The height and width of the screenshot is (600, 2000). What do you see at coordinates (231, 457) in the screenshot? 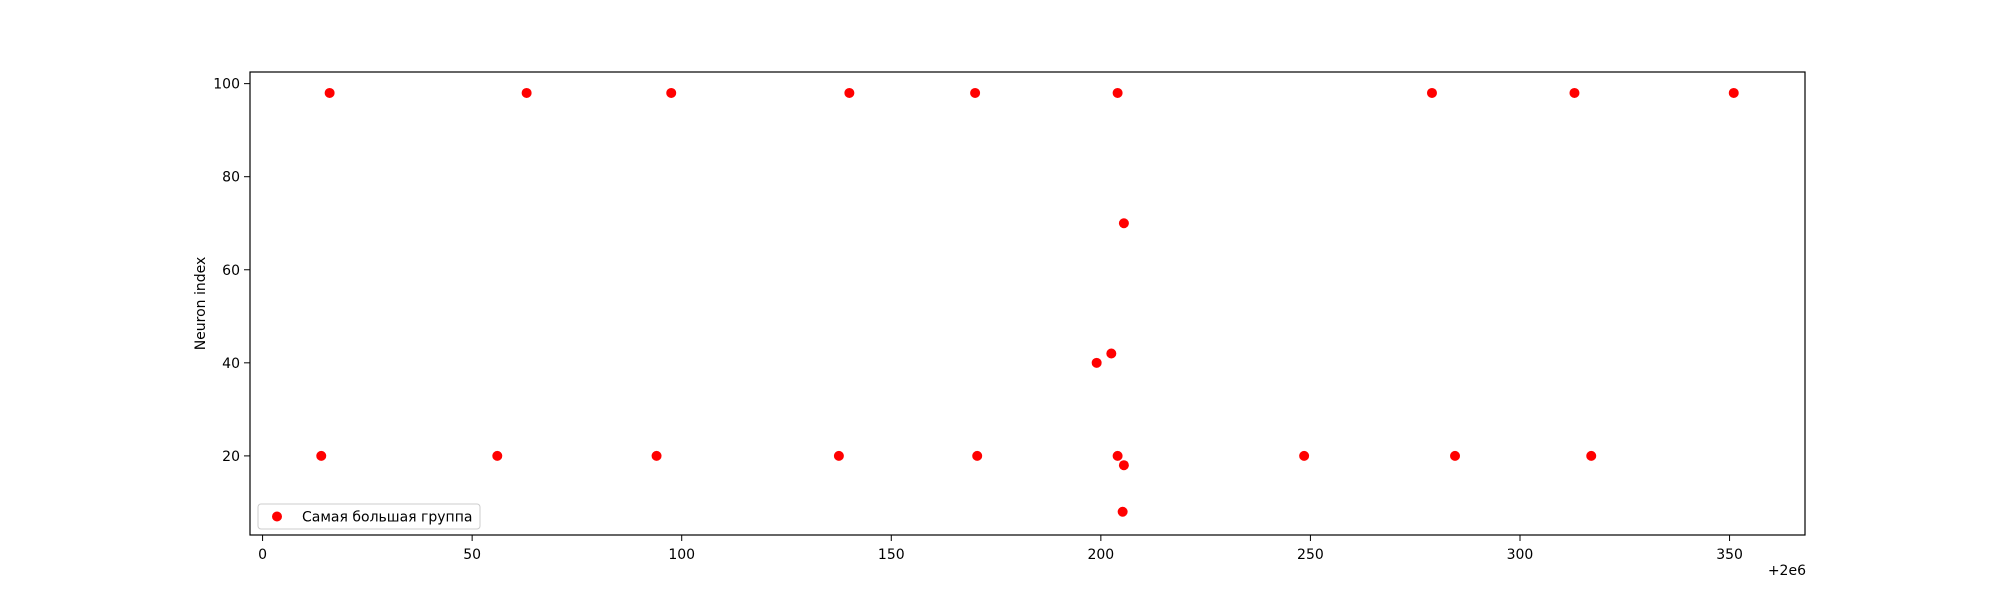
I see `y-tick-label: 20` at bounding box center [231, 457].